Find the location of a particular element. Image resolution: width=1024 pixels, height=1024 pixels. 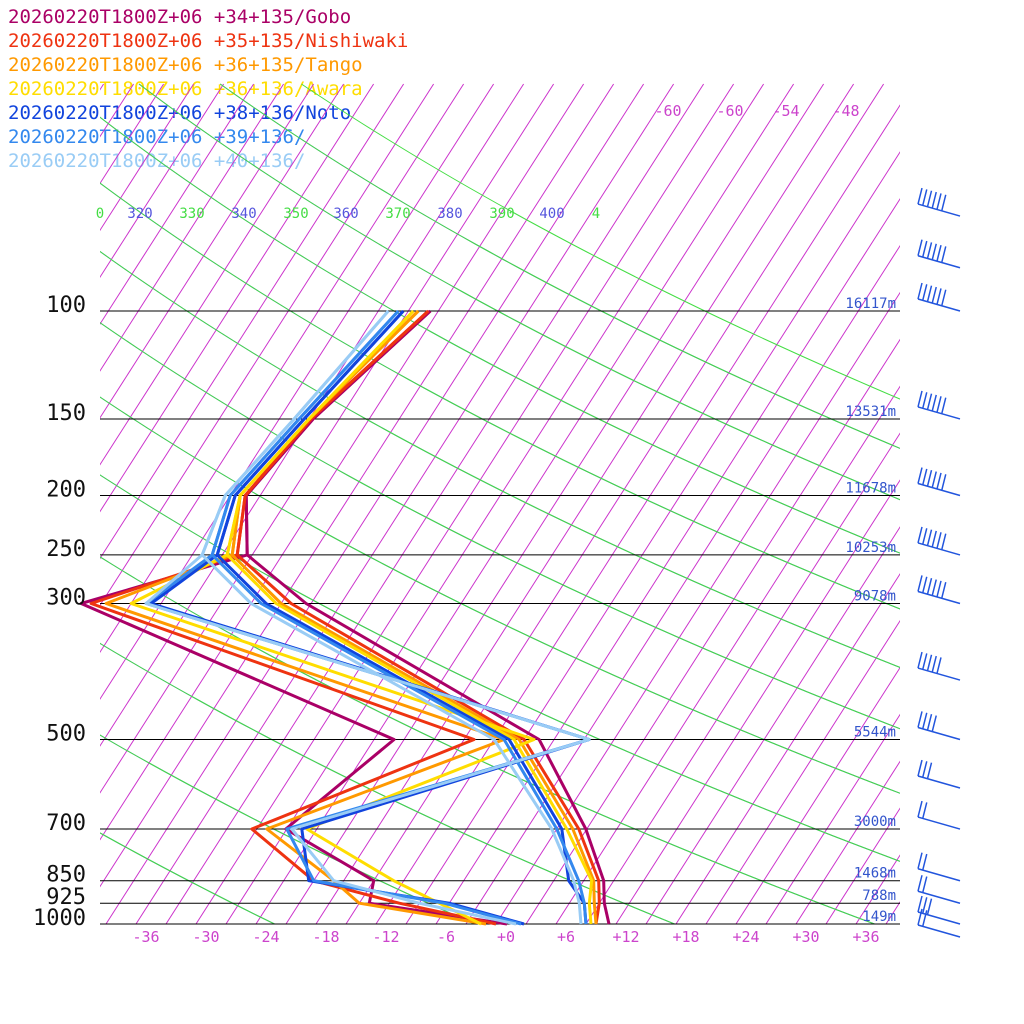

pressure-label: 700 is located at coordinates (66, 823).